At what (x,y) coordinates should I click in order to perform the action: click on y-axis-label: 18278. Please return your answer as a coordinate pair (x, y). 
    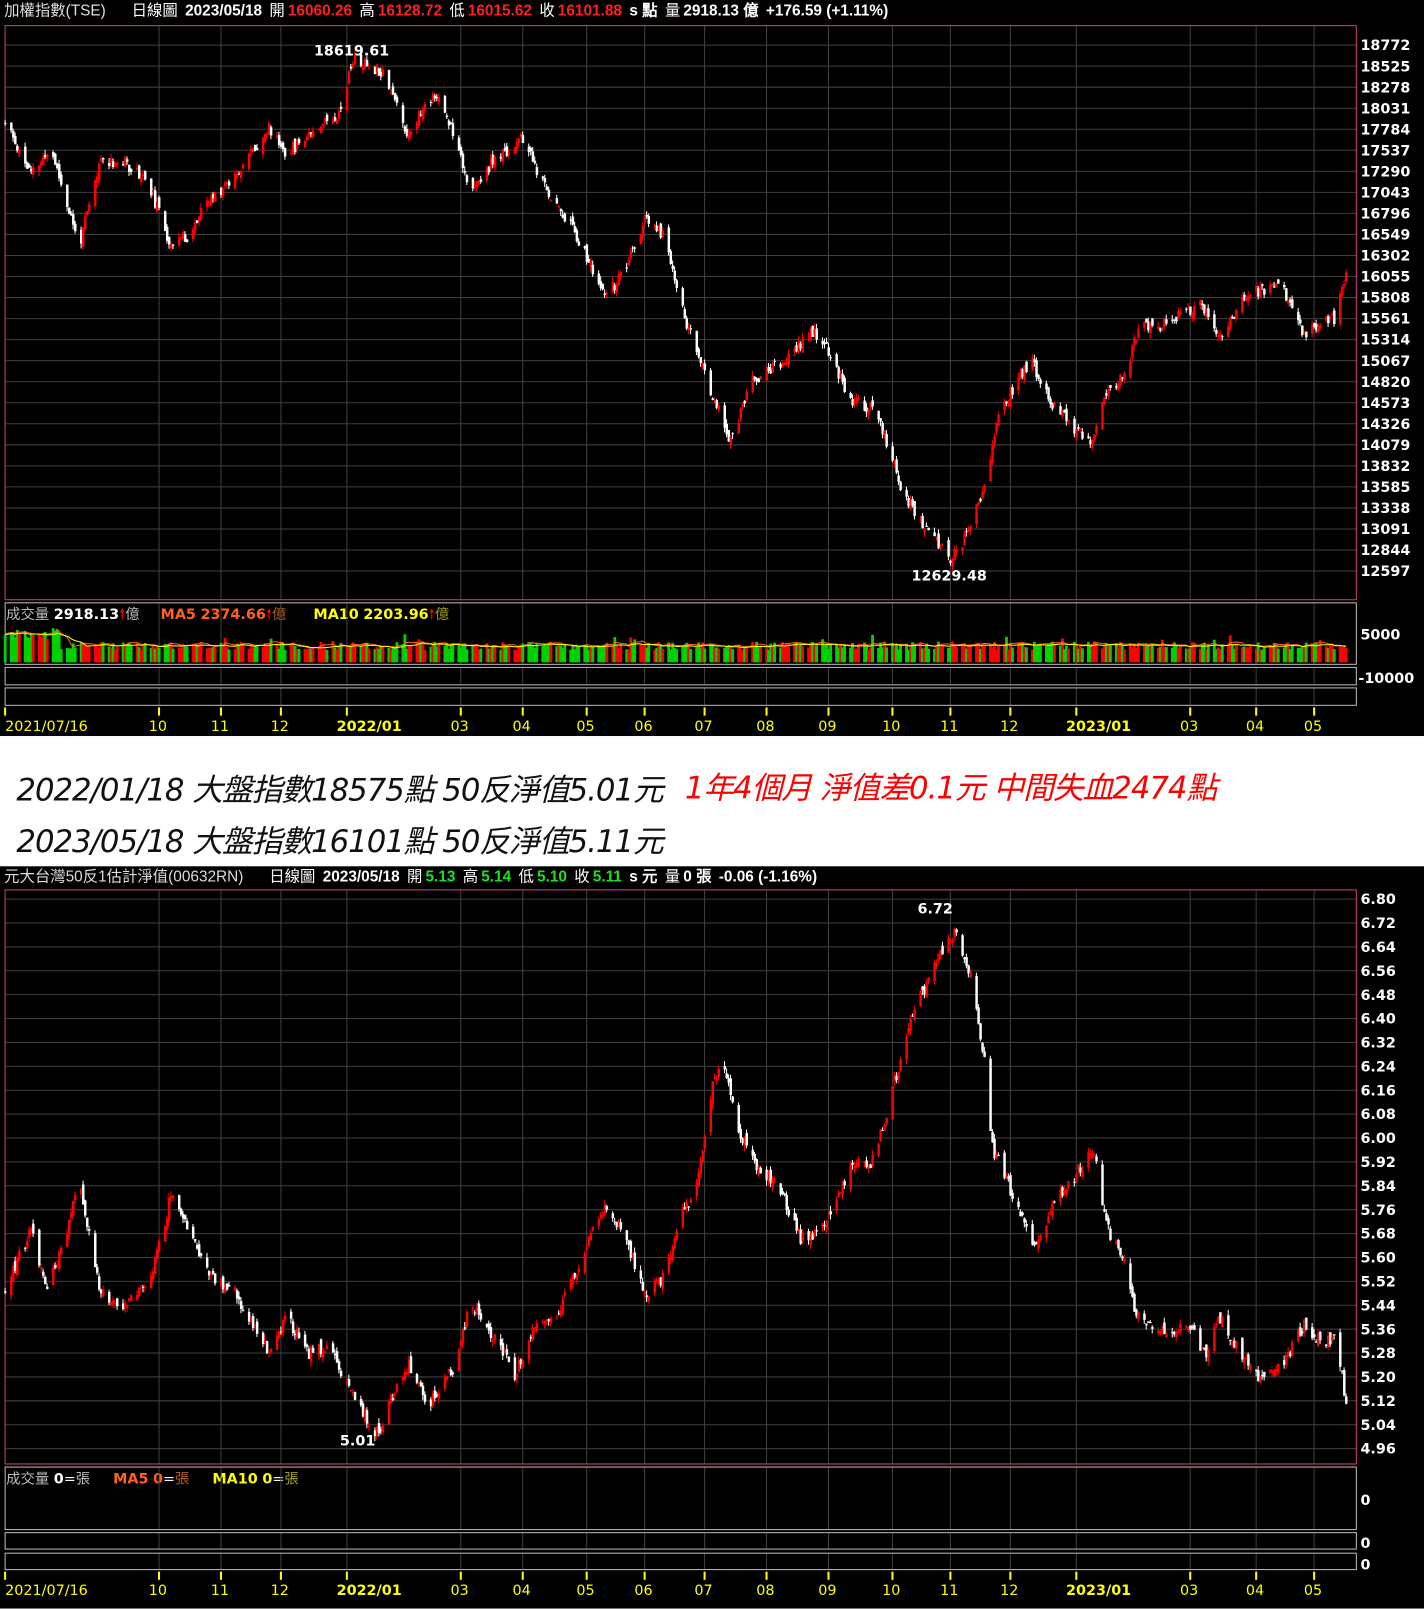
    Looking at the image, I should click on (1385, 88).